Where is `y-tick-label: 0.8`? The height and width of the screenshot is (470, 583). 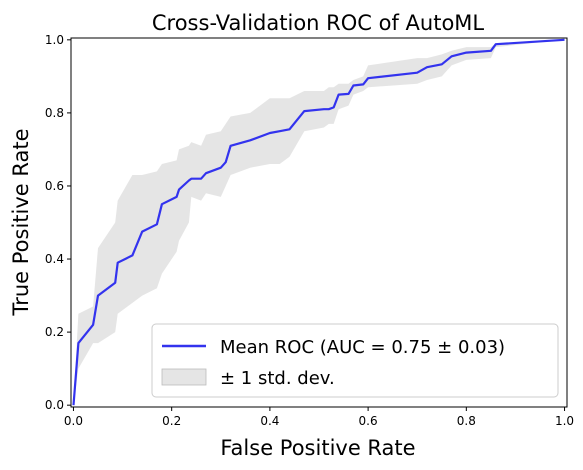 y-tick-label: 0.8 is located at coordinates (54, 113).